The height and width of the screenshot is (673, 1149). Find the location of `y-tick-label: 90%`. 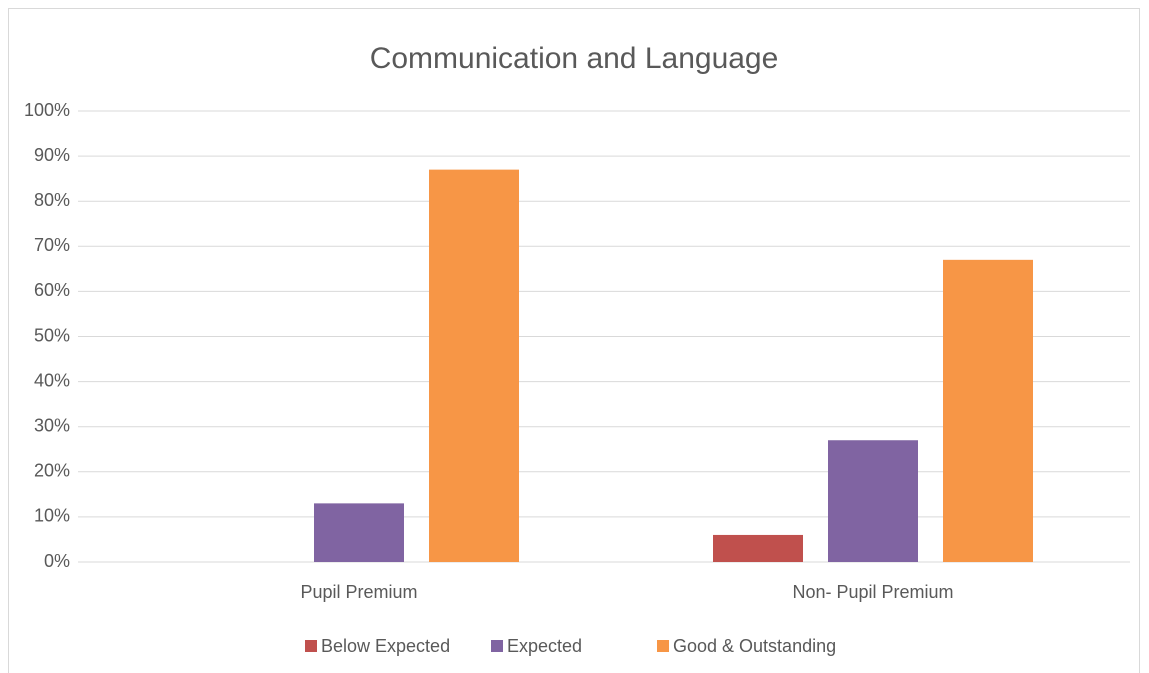

y-tick-label: 90% is located at coordinates (52, 155).